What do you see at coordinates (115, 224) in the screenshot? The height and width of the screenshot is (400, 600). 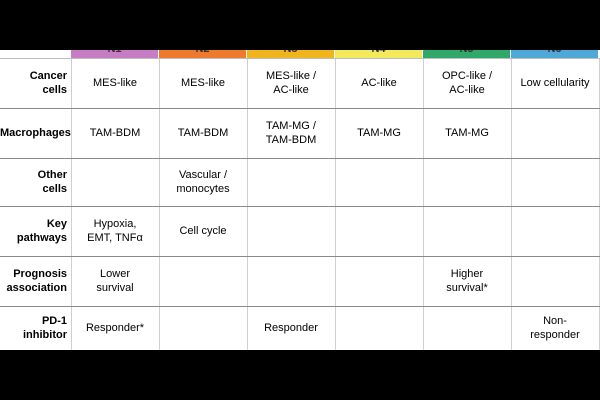 I see `cell-text: Hypoxia,` at bounding box center [115, 224].